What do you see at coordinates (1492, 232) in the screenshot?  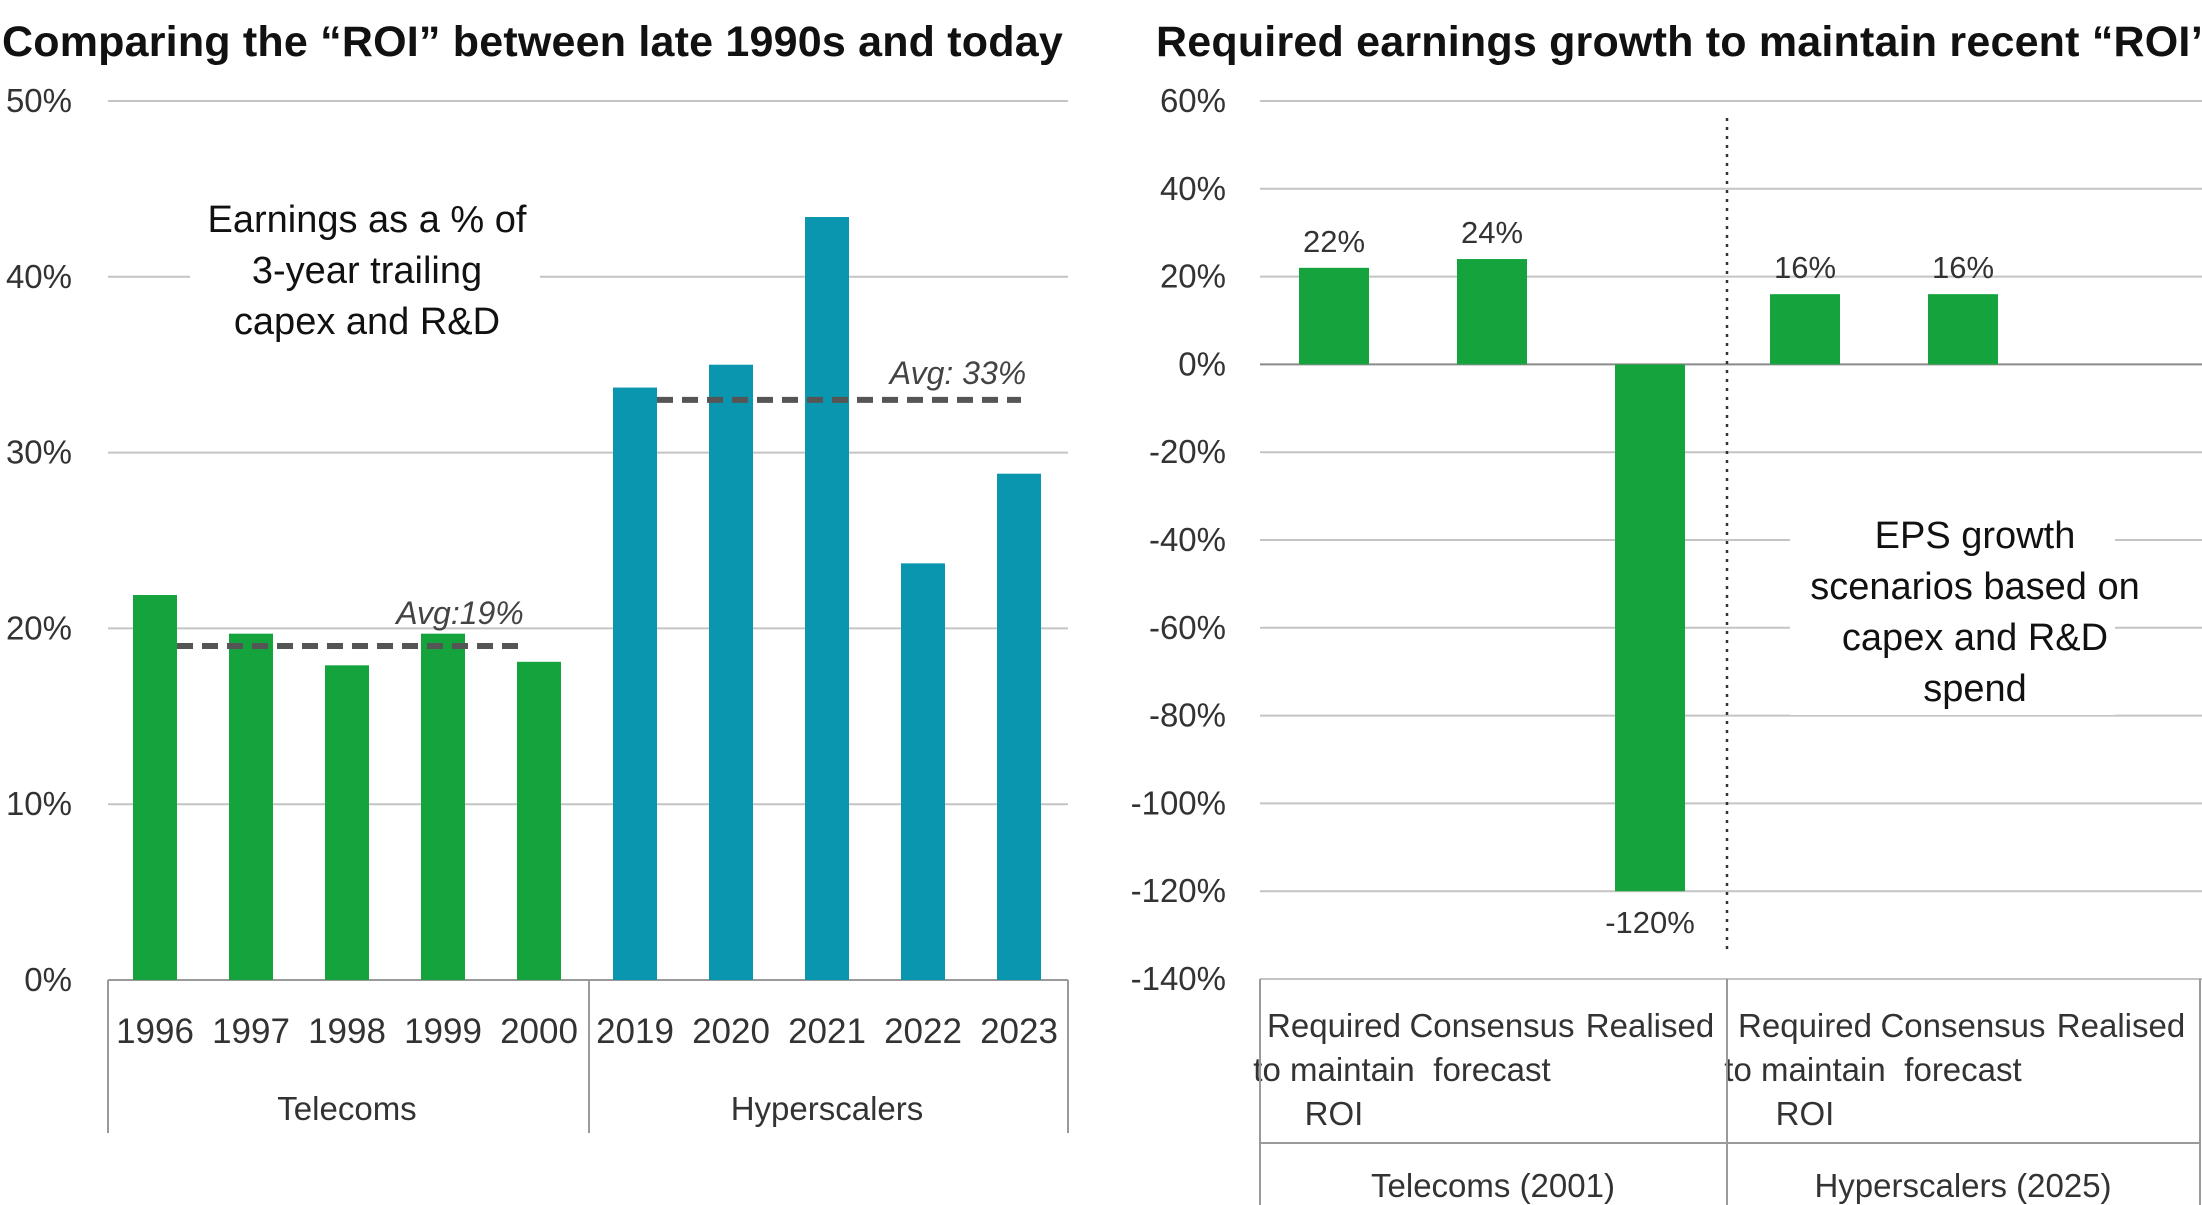 I see `data-label: 24%` at bounding box center [1492, 232].